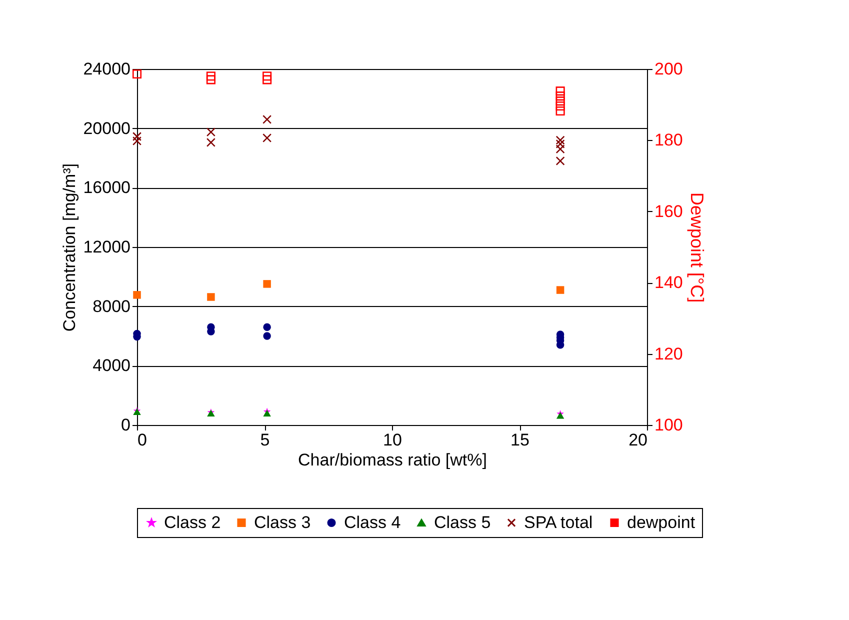 The width and height of the screenshot is (849, 620). What do you see at coordinates (192, 522) in the screenshot?
I see `legend-label: Class 2` at bounding box center [192, 522].